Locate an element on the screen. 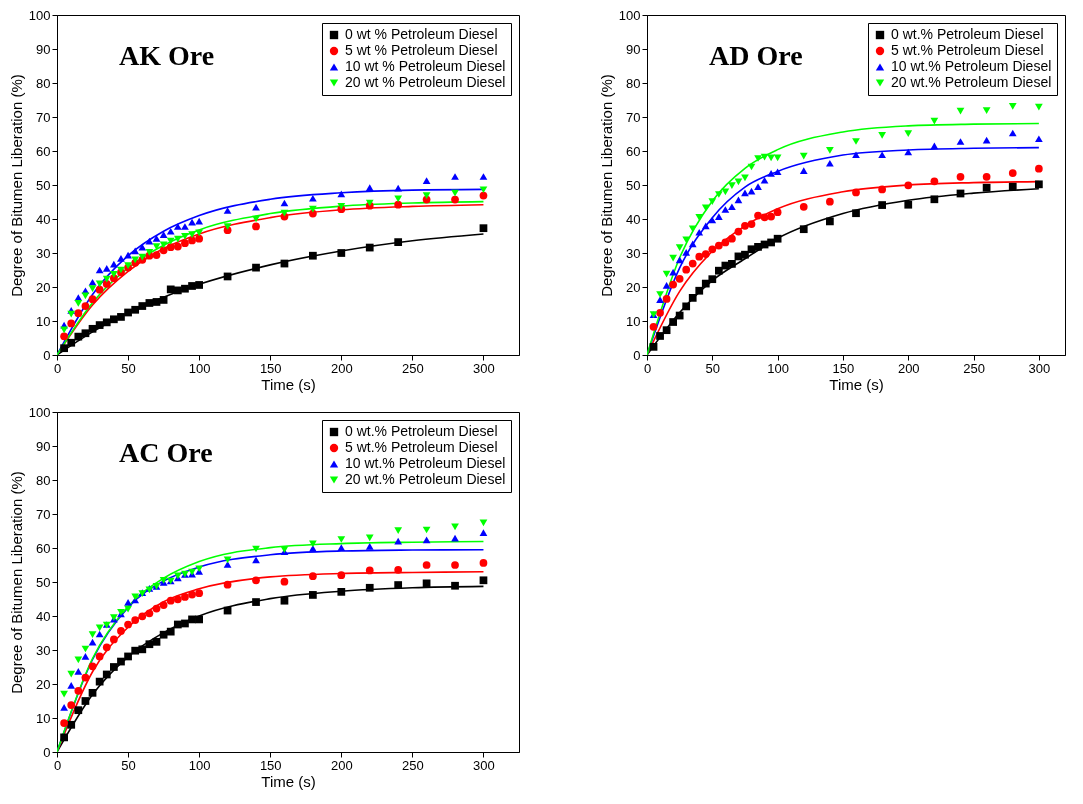 This screenshot has height=804, width=1083. legend-label: 0 wt % Petroleum Diesel is located at coordinates (421, 34).